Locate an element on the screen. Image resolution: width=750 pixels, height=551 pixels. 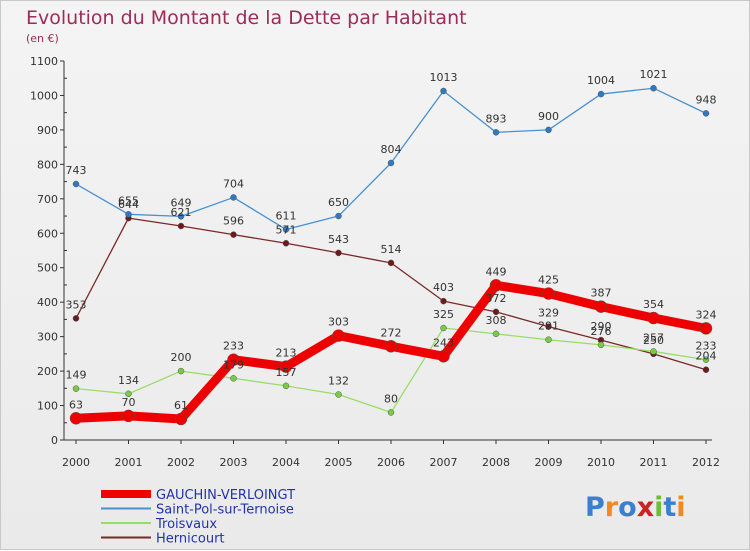
data-label-troisvaux: 80 is located at coordinates (391, 398).